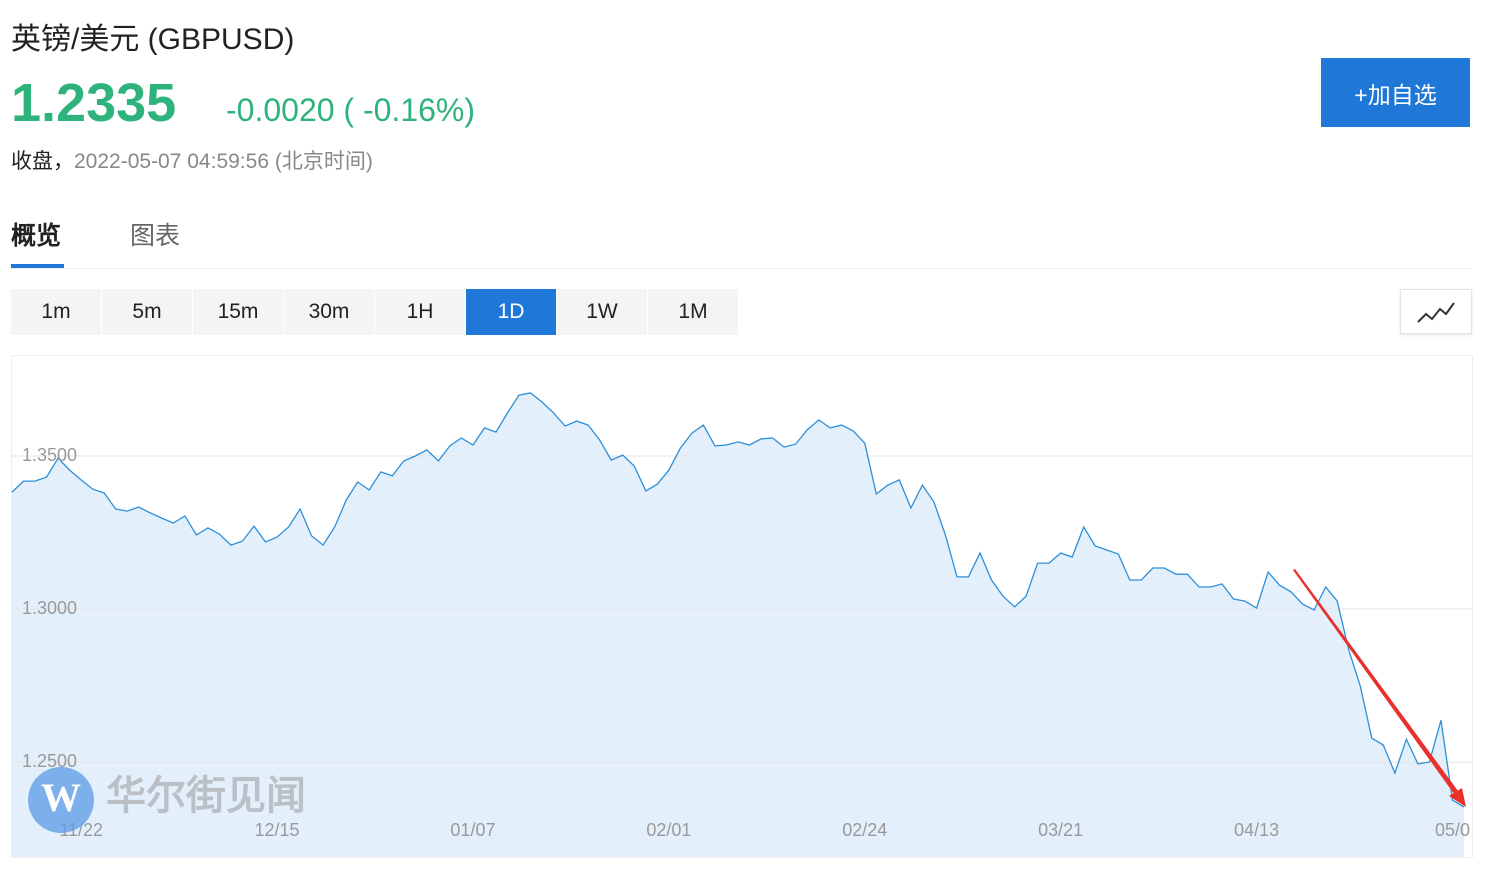 This screenshot has height=873, width=1487. I want to click on interval-bar: 1m 5m 15m 30m 1H 1D 1W 1M, so click(374, 312).